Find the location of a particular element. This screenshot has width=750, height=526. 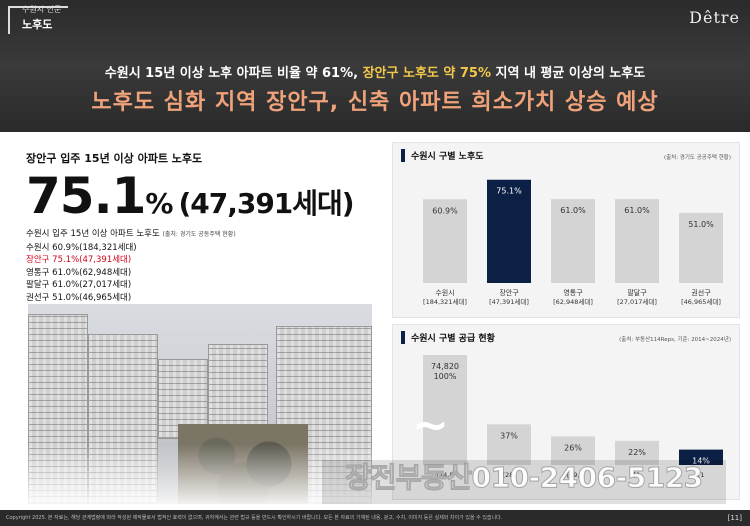

chart-category-sublabel: [27,017세대] is located at coordinates (637, 301).